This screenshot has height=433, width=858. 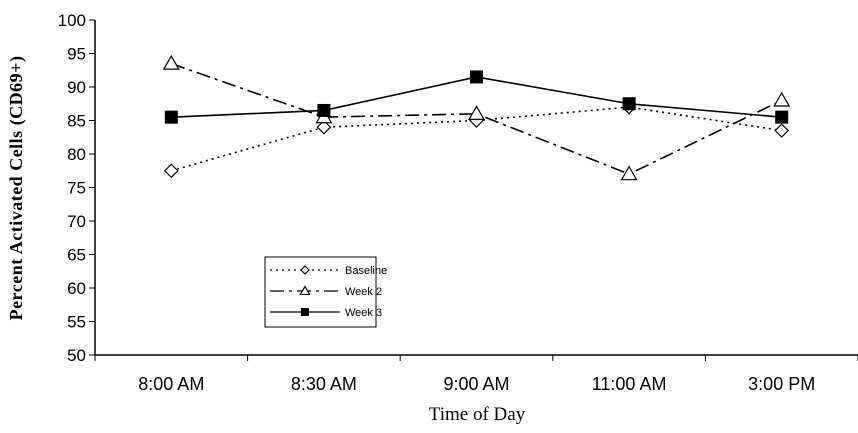 I want to click on legend-items: Baseline Week 2 Week 3, so click(x=328, y=292).